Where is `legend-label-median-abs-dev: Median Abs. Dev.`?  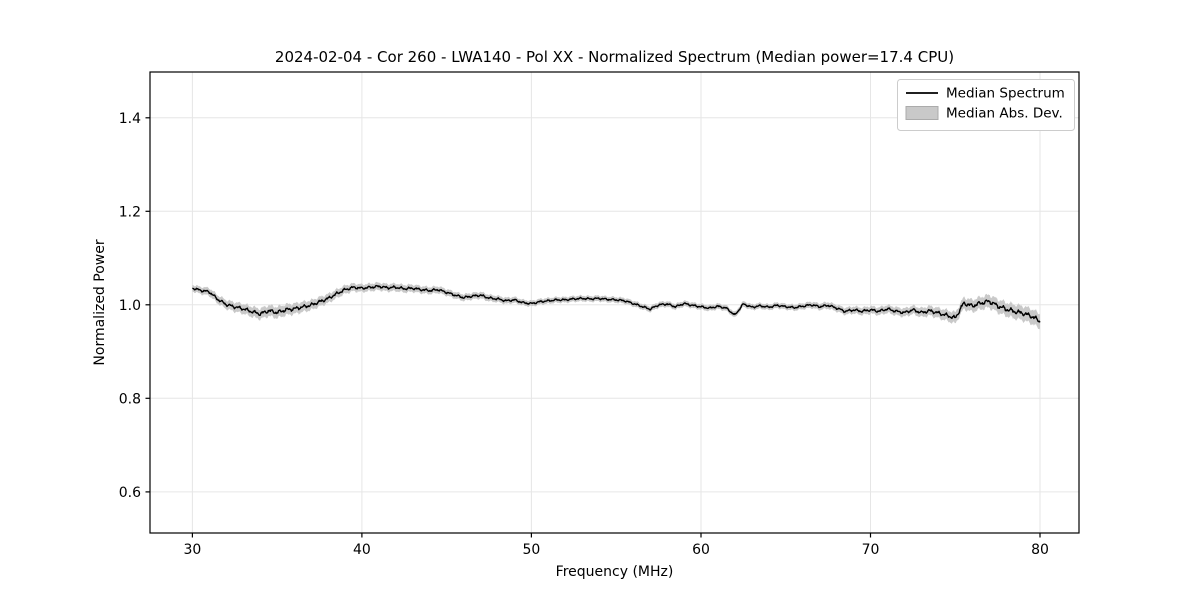
legend-label-median-abs-dev: Median Abs. Dev. is located at coordinates (1004, 114).